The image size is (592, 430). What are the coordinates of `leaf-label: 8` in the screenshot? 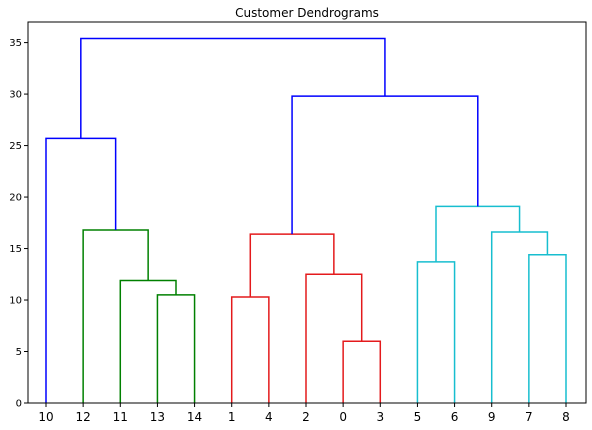 It's located at (566, 417).